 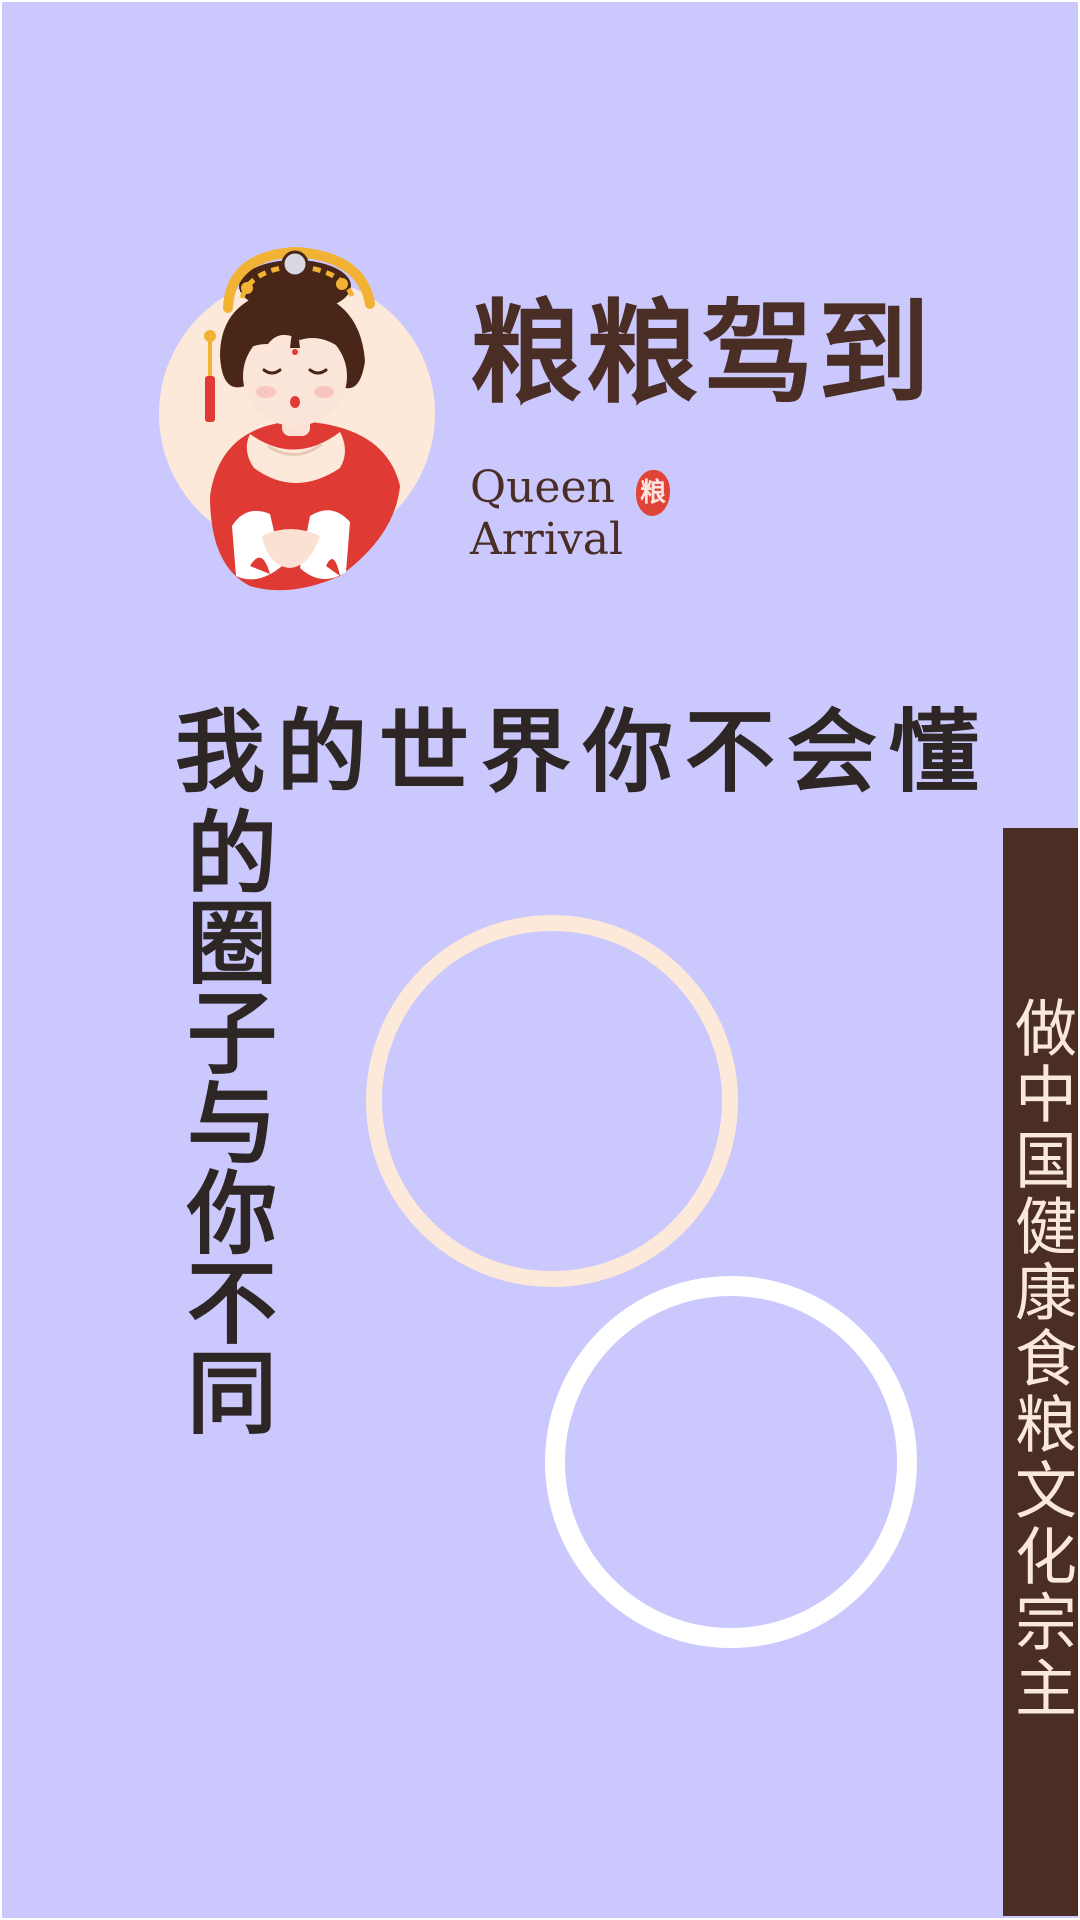 I want to click on slogan-banner: 做中国健康食粮文化宗主, so click(x=1040, y=1372).